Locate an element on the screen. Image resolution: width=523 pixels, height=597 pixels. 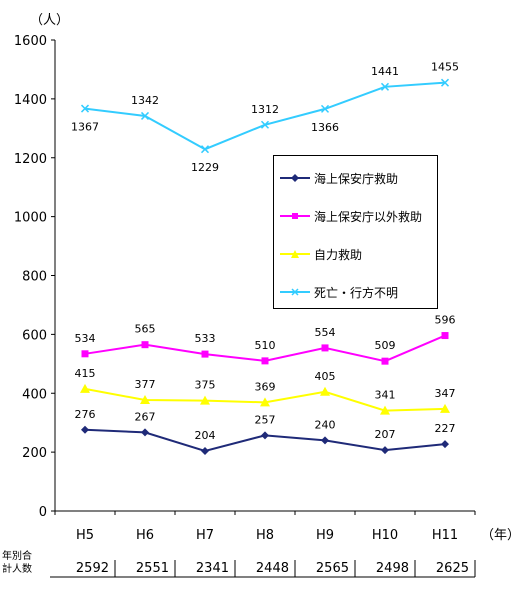
data-label: 1455 is located at coordinates (445, 67).